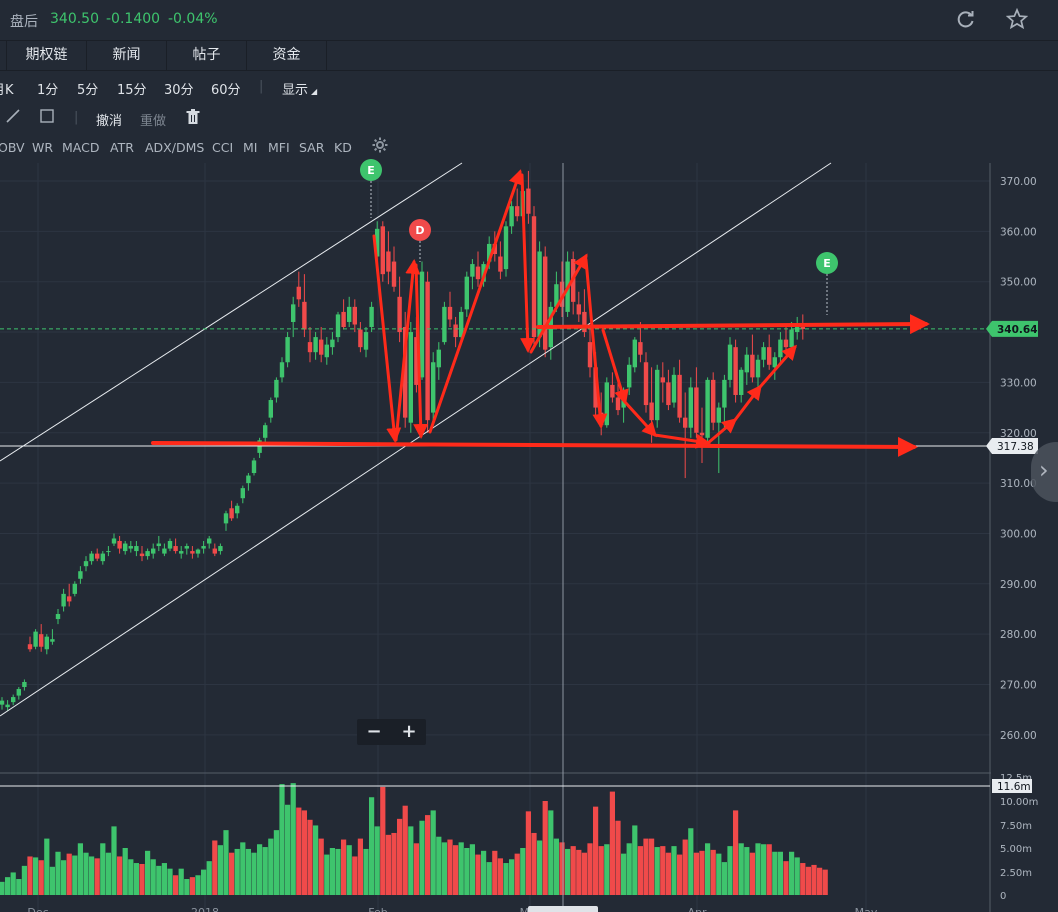 Image resolution: width=1058 pixels, height=912 pixels. Describe the element at coordinates (697, 909) in the screenshot. I see `time-tick-label: Apr` at that location.